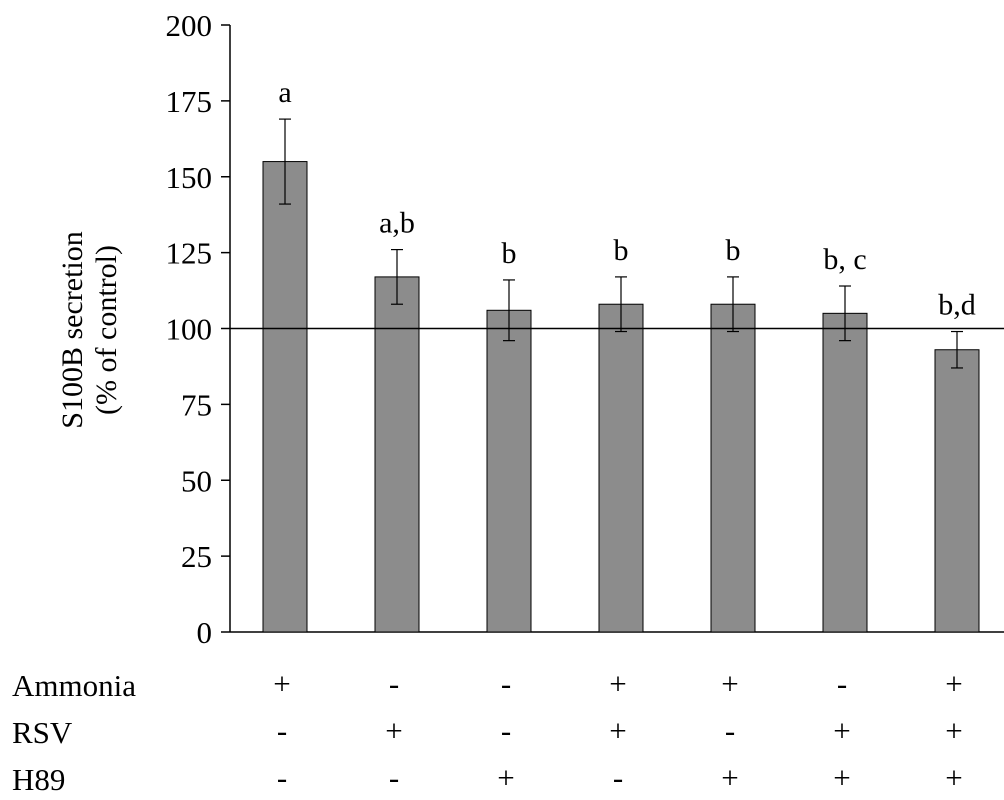 The height and width of the screenshot is (800, 1004). What do you see at coordinates (189, 253) in the screenshot?
I see `y-tick-label: 125` at bounding box center [189, 253].